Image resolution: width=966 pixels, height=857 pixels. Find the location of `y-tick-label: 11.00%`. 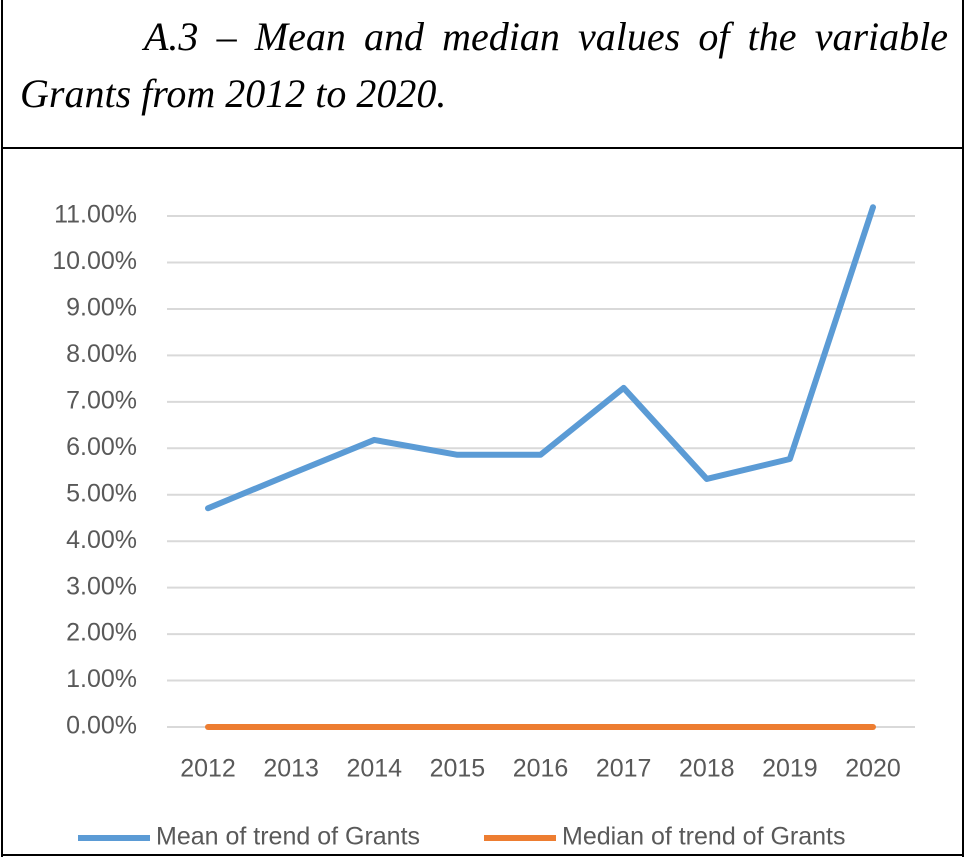

y-tick-label: 11.00% is located at coordinates (95, 215).